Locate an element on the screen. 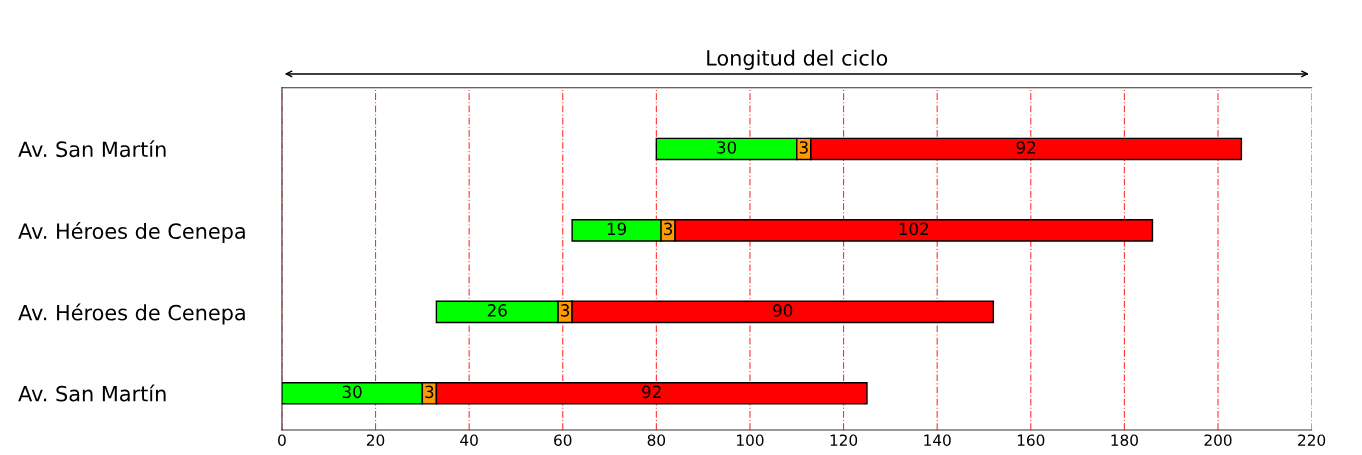 The height and width of the screenshot is (455, 1362). data-label: 102 is located at coordinates (914, 229).